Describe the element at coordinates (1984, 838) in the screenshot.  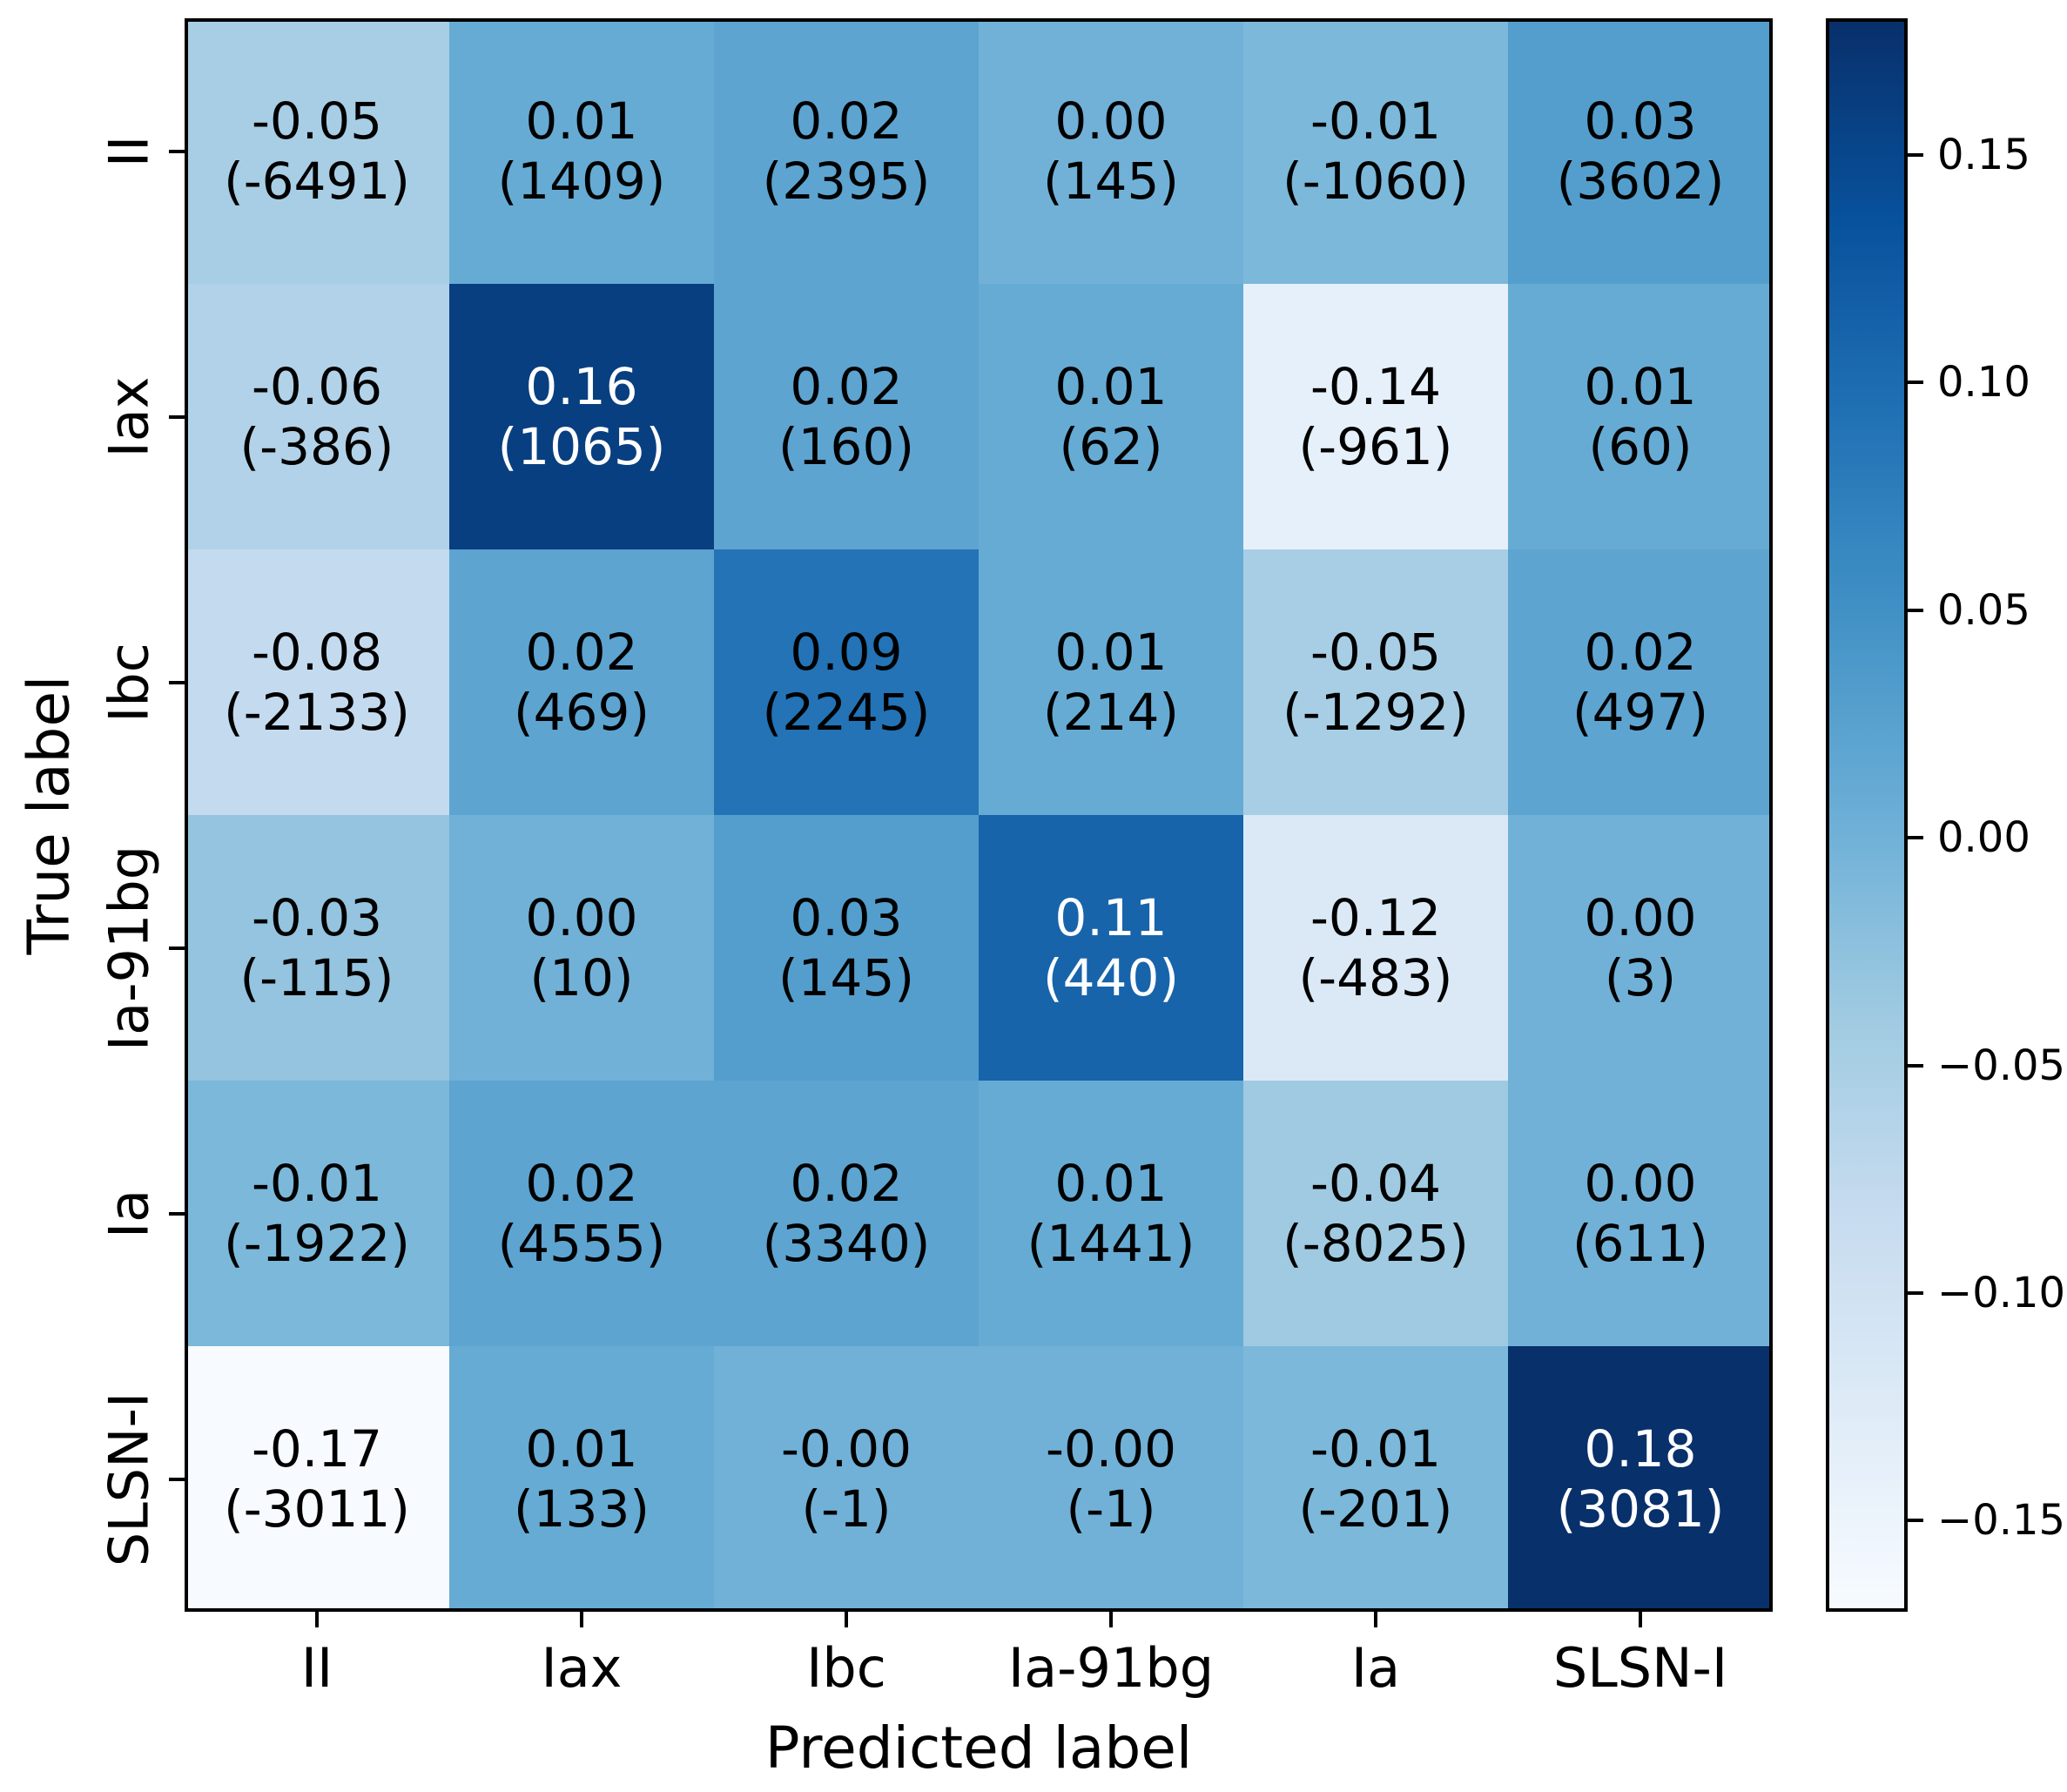
I see `colorbar-tick-label: 0.00` at that location.